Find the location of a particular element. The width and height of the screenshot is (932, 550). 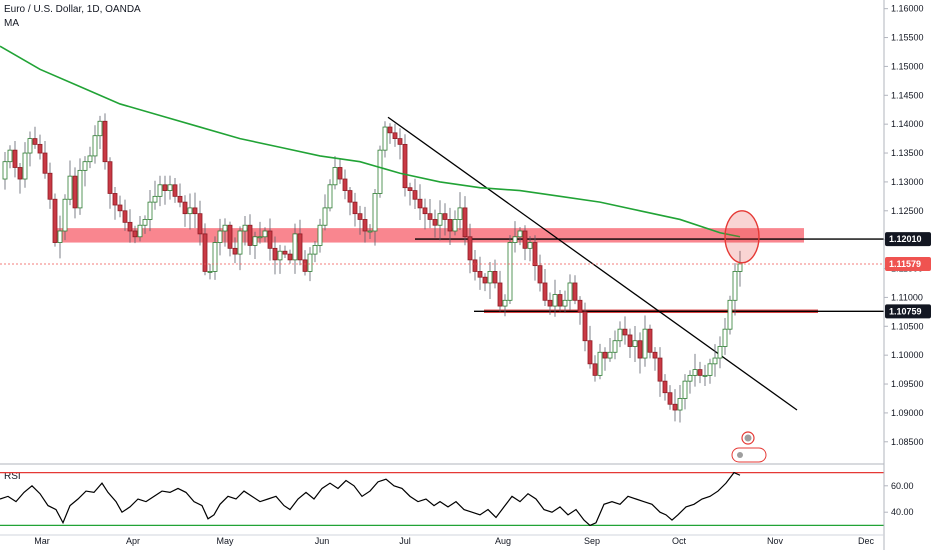

x-tick-label: Jun is located at coordinates (322, 541).